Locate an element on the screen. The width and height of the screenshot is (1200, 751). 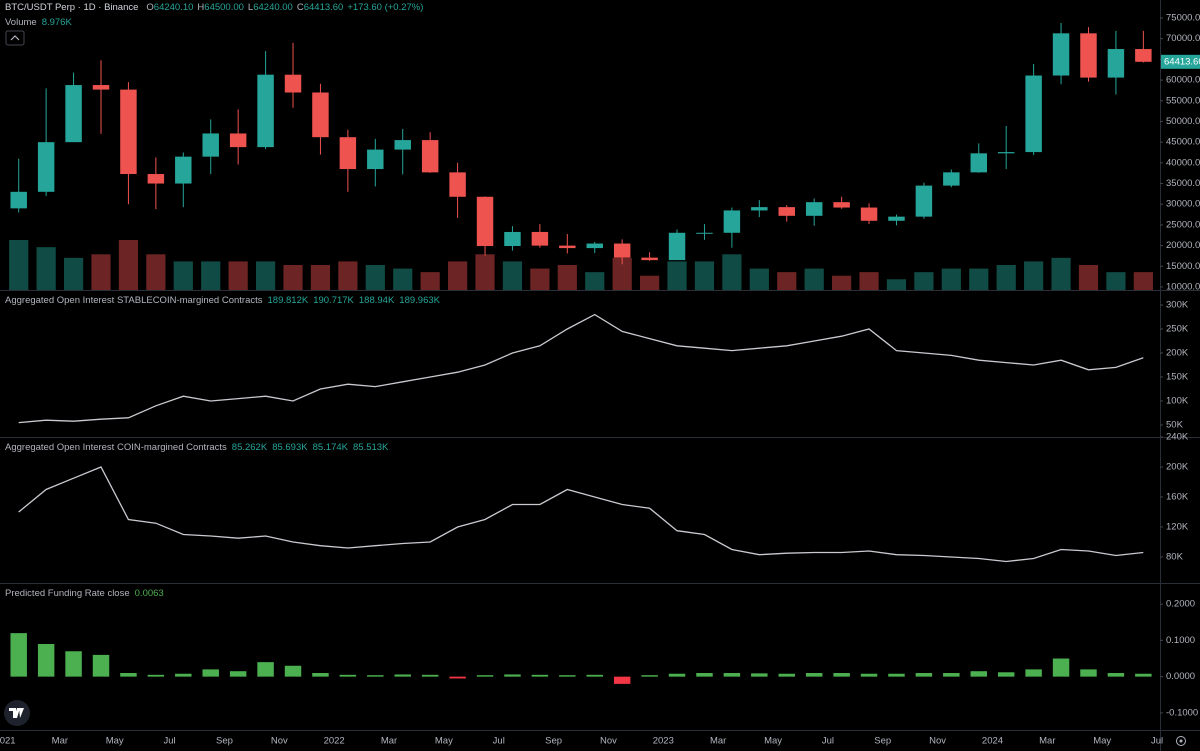
y-tick-label: -0.1000 is located at coordinates (1182, 712).